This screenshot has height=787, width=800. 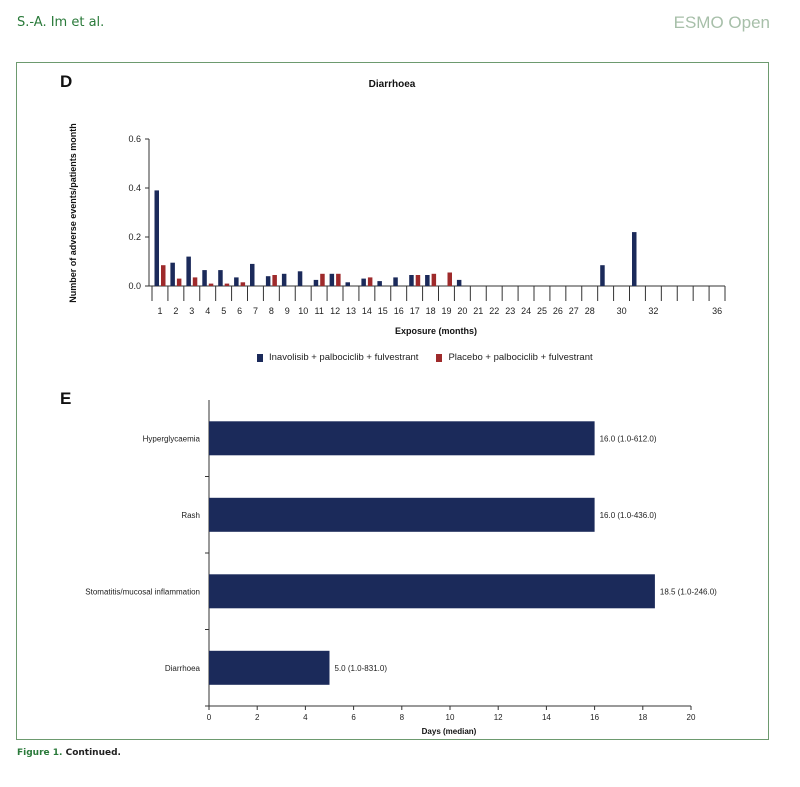 I want to click on panel-d-xtick-label: 12, so click(x=335, y=311).